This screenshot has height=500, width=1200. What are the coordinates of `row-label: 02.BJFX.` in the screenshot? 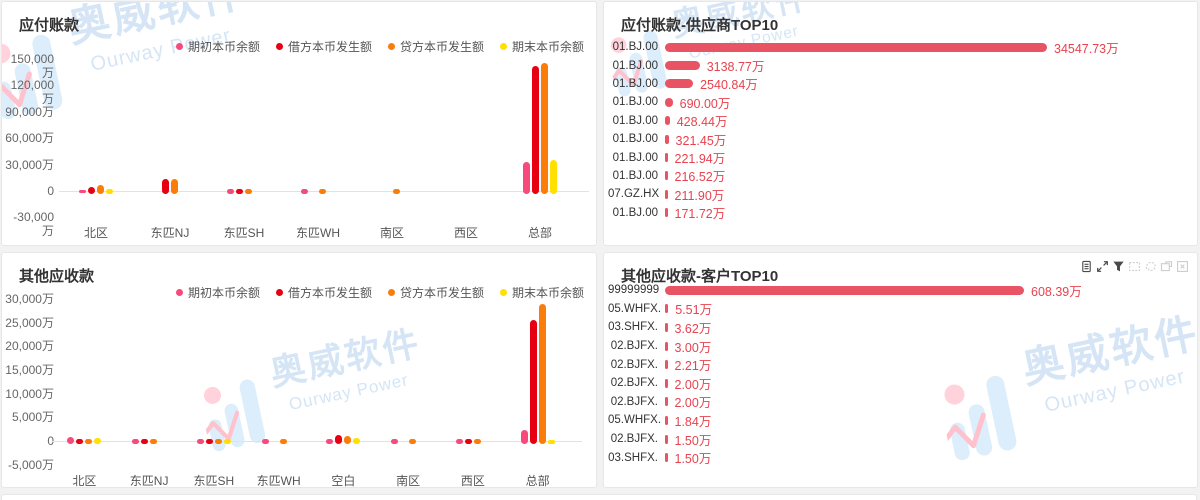 It's located at (634, 439).